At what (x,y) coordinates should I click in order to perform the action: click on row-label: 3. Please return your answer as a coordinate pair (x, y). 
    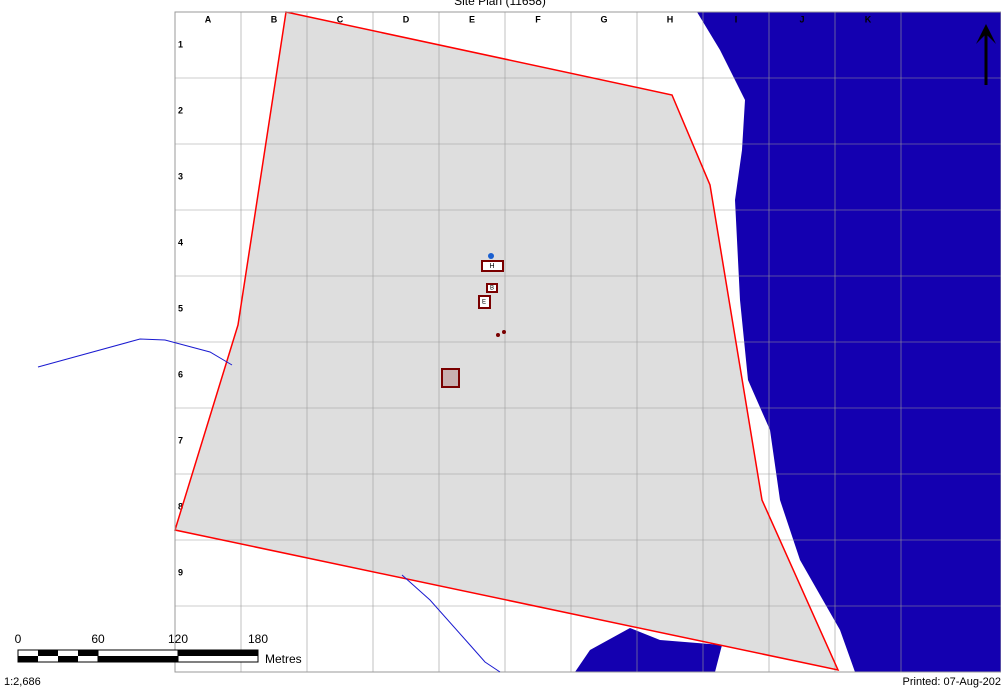
    Looking at the image, I should click on (180, 176).